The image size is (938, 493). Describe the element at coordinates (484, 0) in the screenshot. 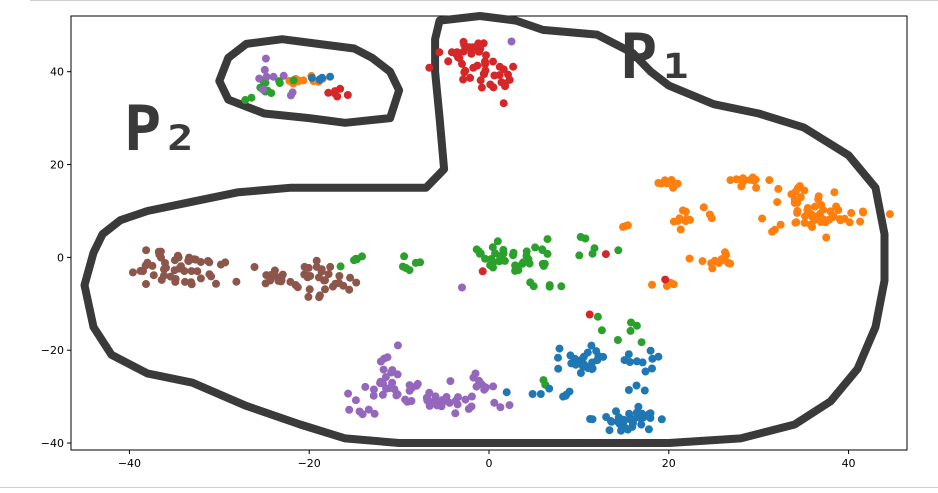

I see `top-border` at that location.